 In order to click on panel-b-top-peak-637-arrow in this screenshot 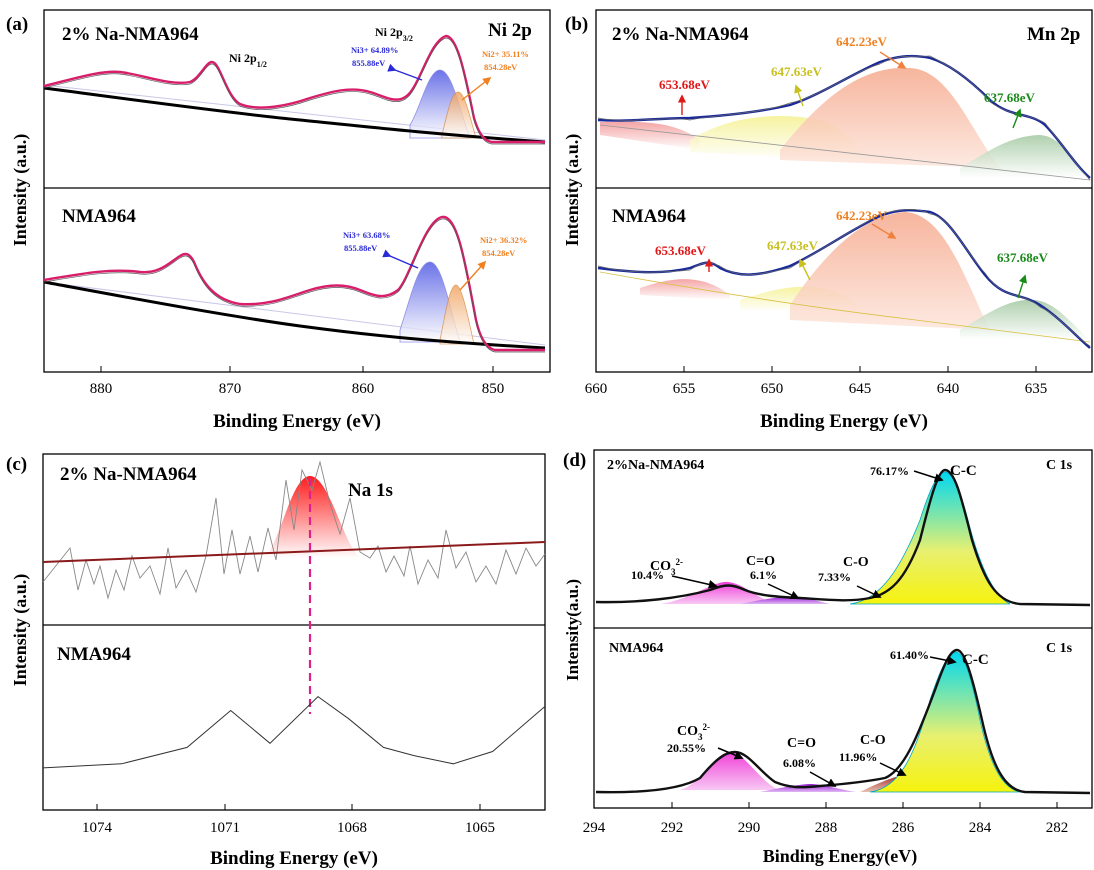, I will do `click(1017, 118)`.